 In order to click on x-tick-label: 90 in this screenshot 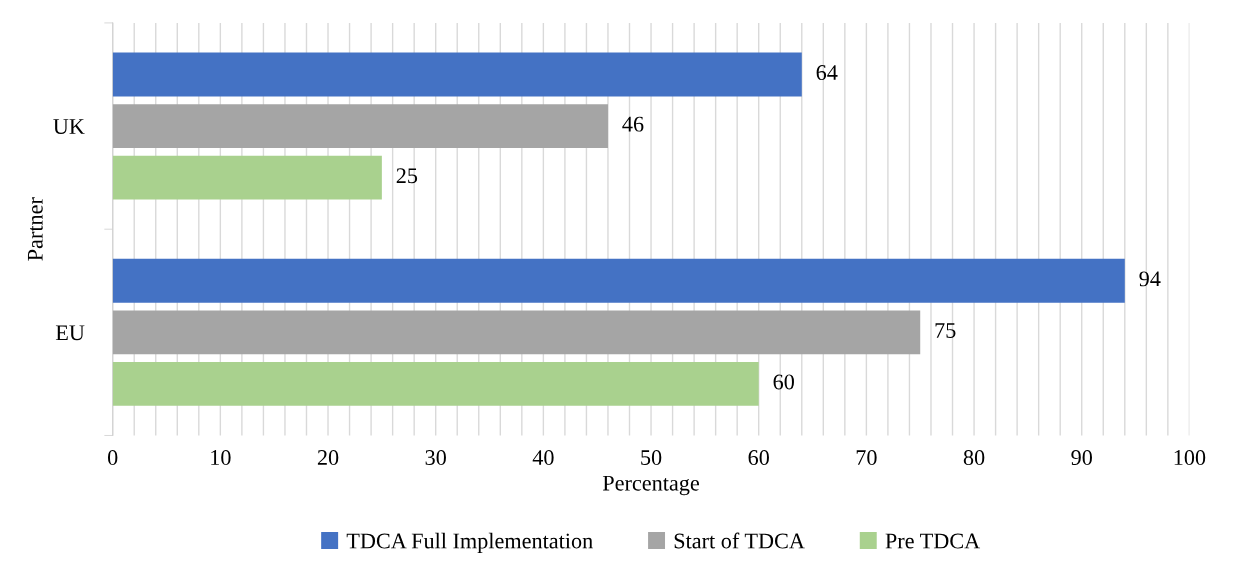, I will do `click(1081, 458)`.